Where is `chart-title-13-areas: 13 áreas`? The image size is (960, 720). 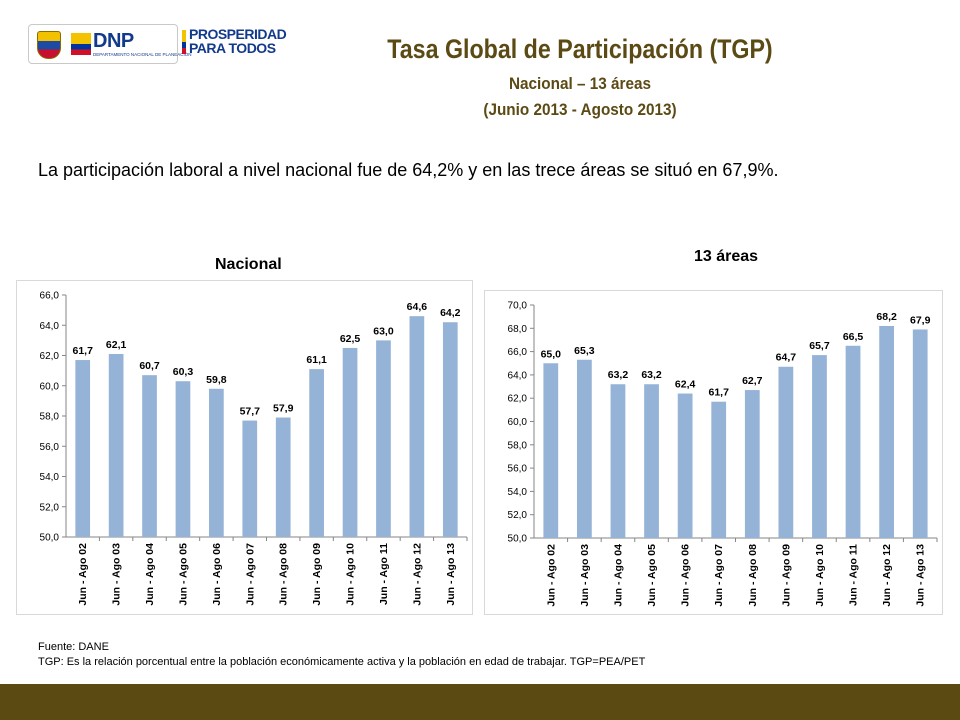
chart-title-13-areas: 13 áreas is located at coordinates (726, 256).